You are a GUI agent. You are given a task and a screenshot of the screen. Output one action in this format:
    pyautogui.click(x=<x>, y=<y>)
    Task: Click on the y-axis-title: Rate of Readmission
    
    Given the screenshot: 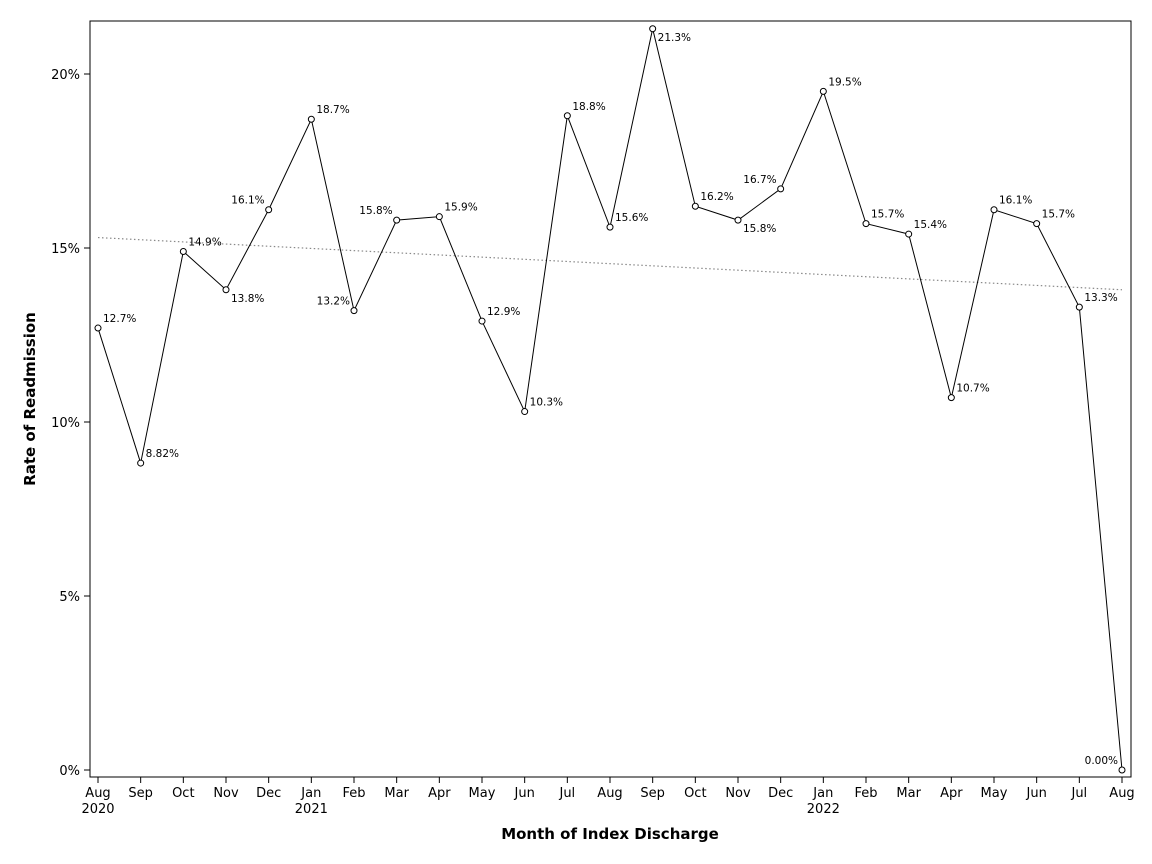 What is the action you would take?
    pyautogui.click(x=30, y=399)
    